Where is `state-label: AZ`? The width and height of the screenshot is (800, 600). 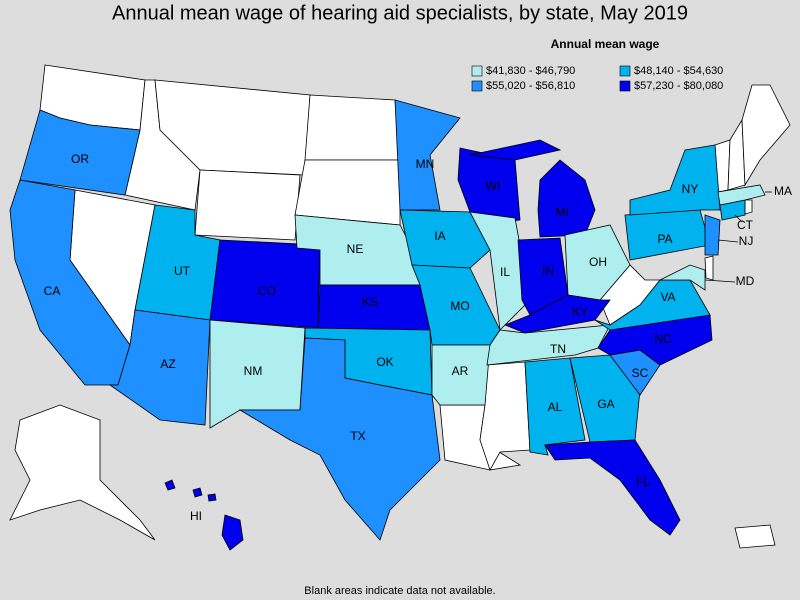 state-label: AZ is located at coordinates (167, 364).